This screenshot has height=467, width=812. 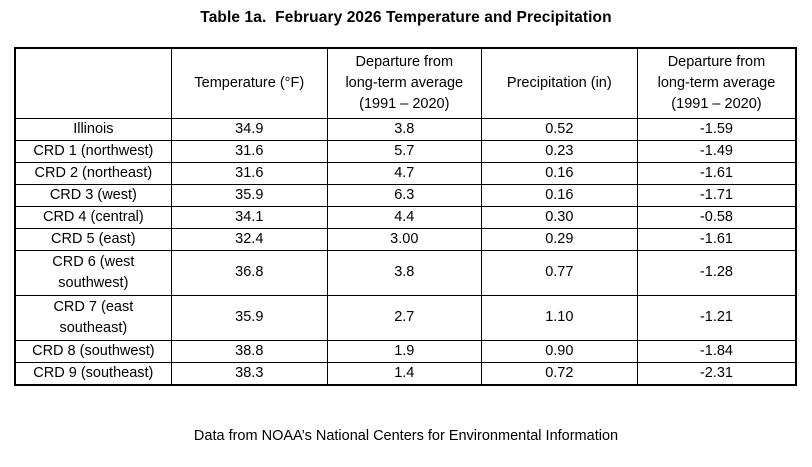 I want to click on row-label: CRD 3 (west), so click(x=93, y=195).